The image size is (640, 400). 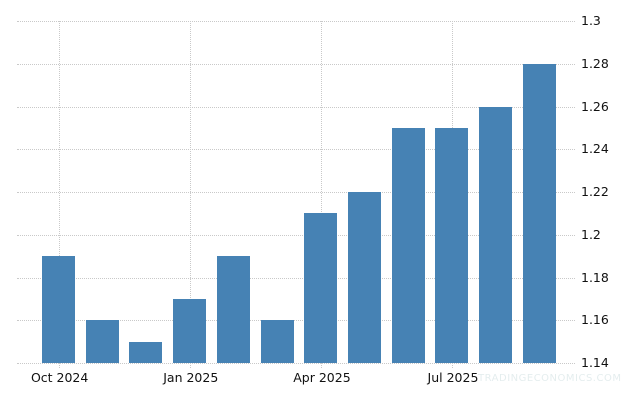 I want to click on y-tick-label: 1.22, so click(x=595, y=192).